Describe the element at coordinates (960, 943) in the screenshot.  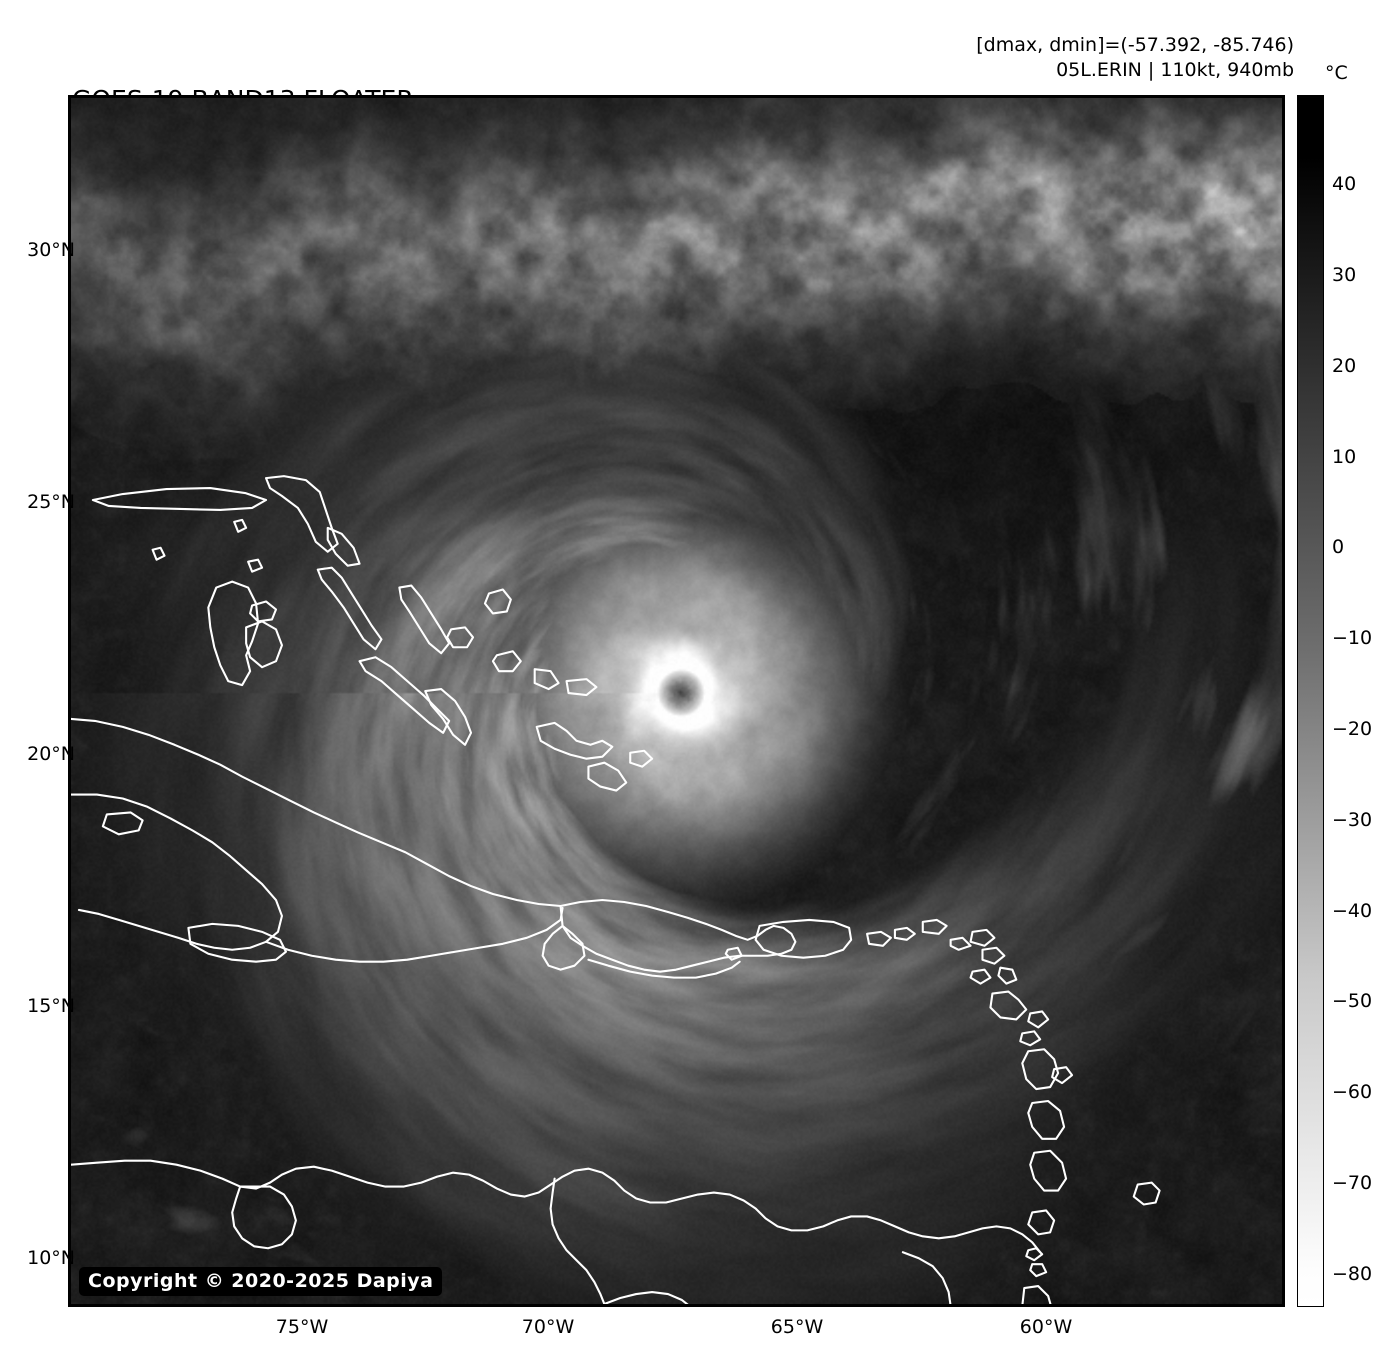
I see `coast-st-croix` at that location.